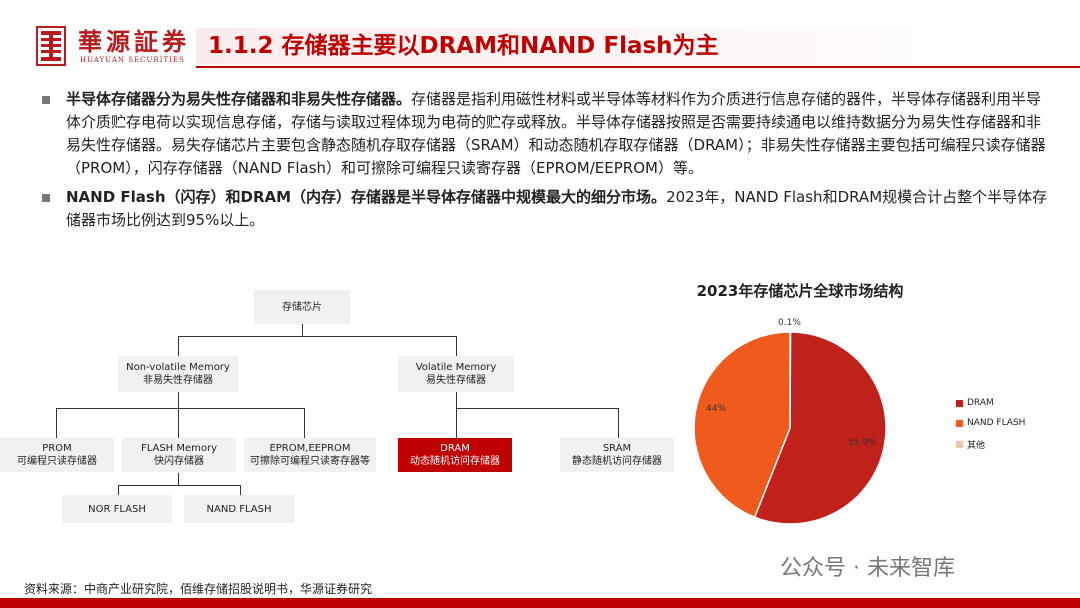 Image resolution: width=1080 pixels, height=608 pixels. I want to click on pie-slice-nand-flash, so click(742, 425).